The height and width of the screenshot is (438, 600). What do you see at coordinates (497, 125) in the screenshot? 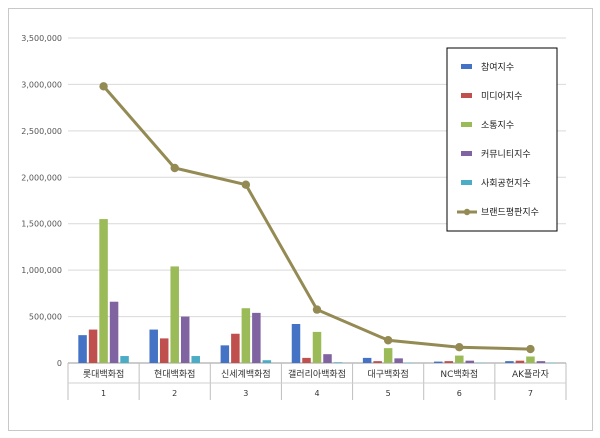
I see `legend-label: 소통지수` at bounding box center [497, 125].